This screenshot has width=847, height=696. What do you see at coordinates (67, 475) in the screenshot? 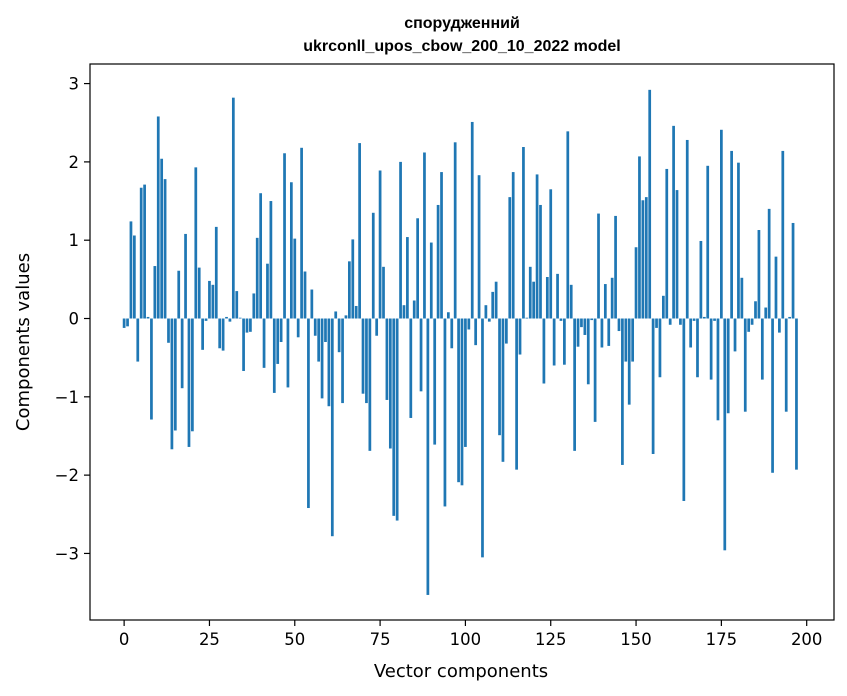
I see `y-tick-label: −2` at bounding box center [67, 475].